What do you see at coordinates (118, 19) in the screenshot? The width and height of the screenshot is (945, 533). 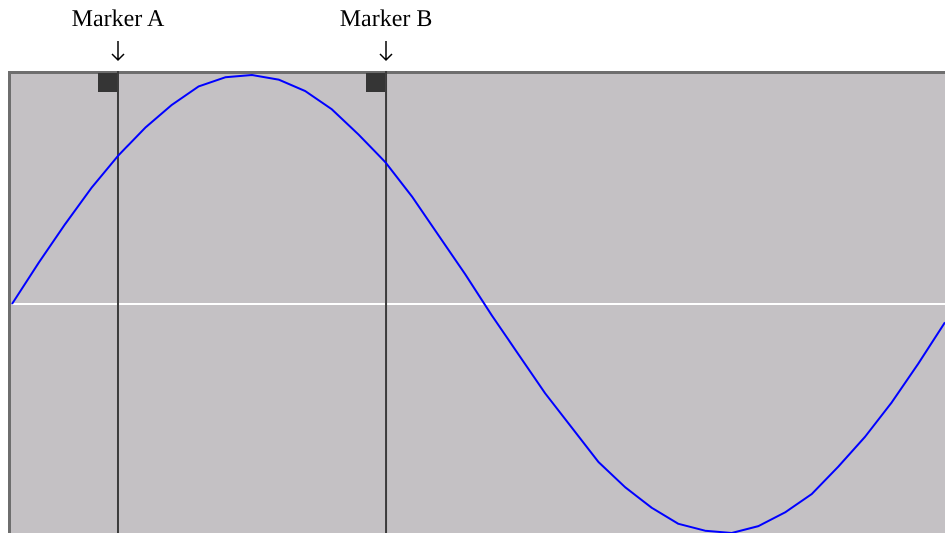 I see `text: Marker A` at bounding box center [118, 19].